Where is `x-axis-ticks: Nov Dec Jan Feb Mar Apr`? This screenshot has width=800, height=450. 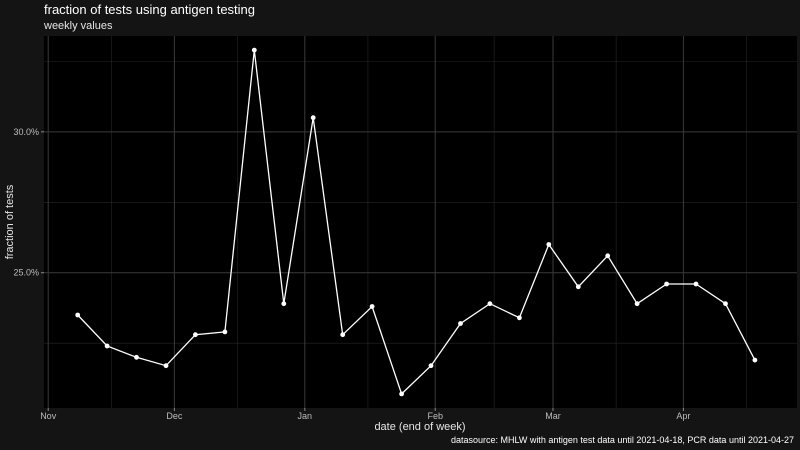
x-axis-ticks: Nov Dec Jan Feb Mar Apr is located at coordinates (365, 414).